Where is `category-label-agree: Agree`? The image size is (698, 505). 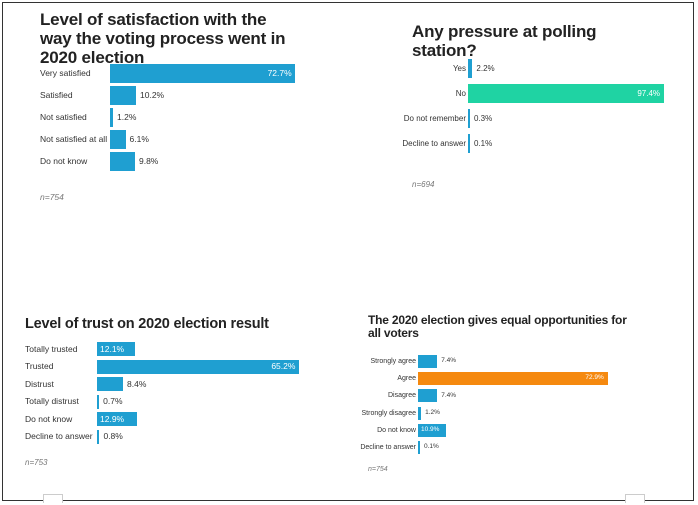 category-label-agree: Agree is located at coordinates (406, 379).